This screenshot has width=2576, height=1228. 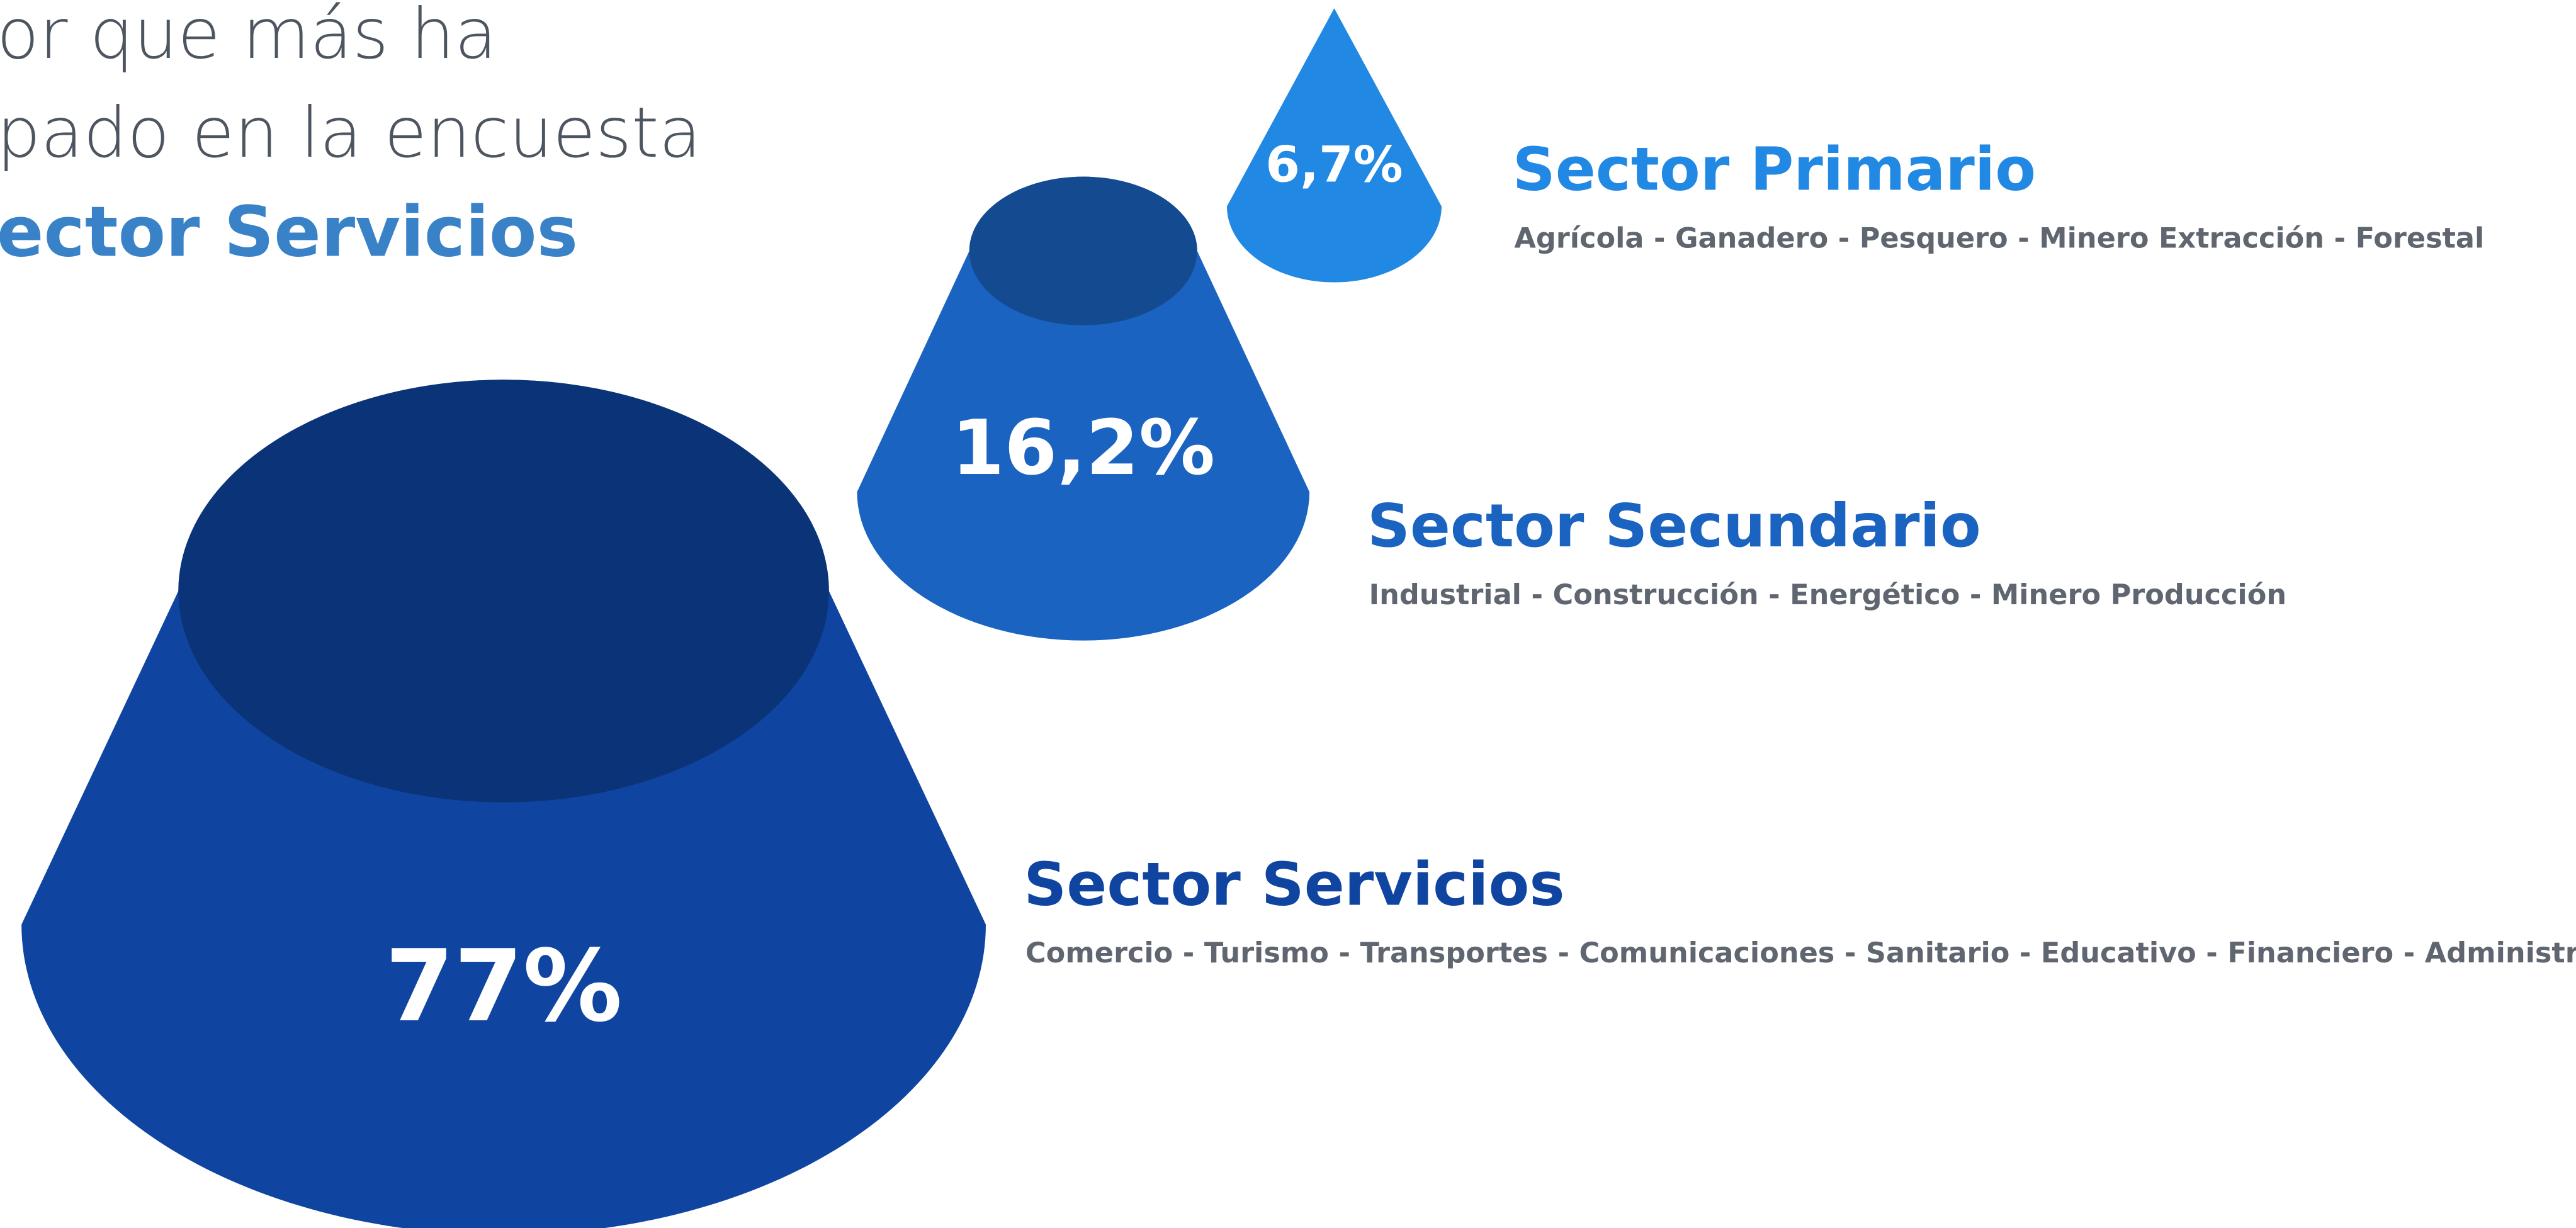 What do you see at coordinates (289, 233) in the screenshot?
I see `header-line: ector Servicios` at bounding box center [289, 233].